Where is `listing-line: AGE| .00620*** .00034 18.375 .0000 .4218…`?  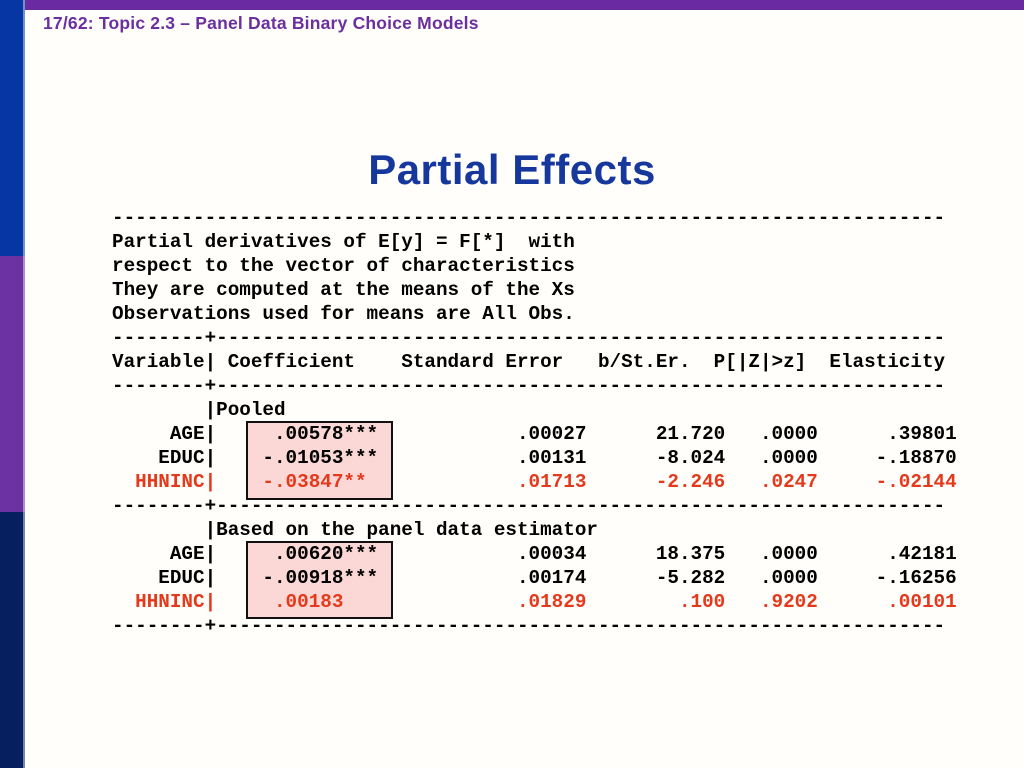
listing-line: AGE| .00620*** .00034 18.375 .0000 .4218… is located at coordinates (534, 554).